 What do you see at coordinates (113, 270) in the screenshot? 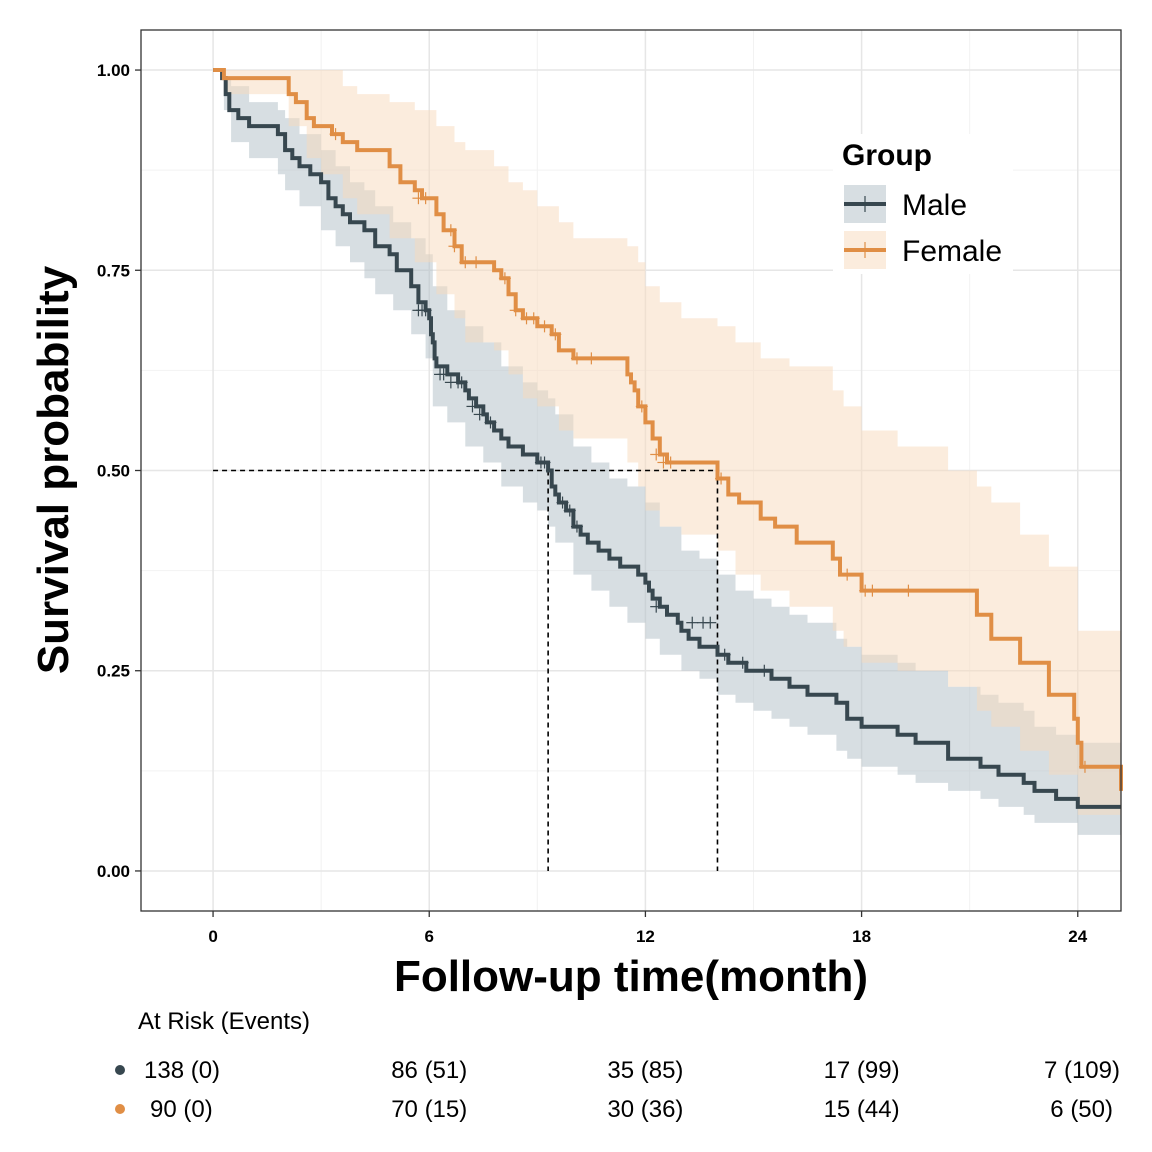
I see `y-tick-label: 0.75` at bounding box center [113, 270].